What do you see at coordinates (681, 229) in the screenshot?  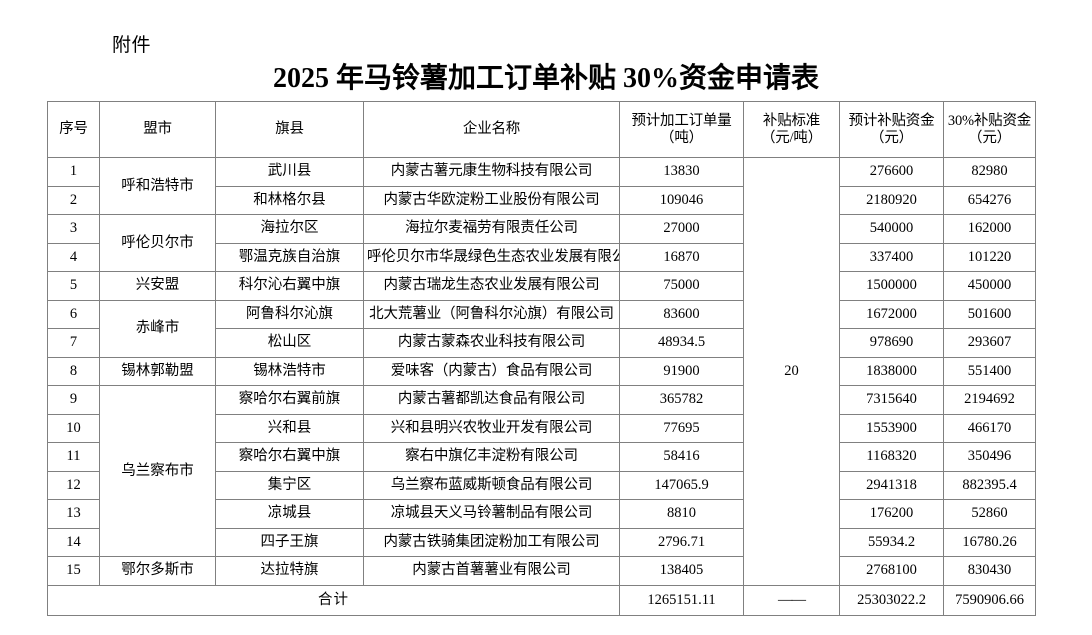 I see `cell-order-volume: 27000` at bounding box center [681, 229].